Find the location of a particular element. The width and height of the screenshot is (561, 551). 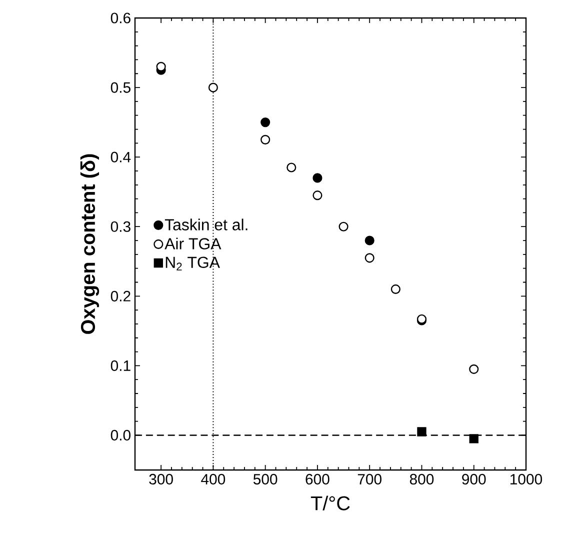

x-tick-label: 300 is located at coordinates (161, 479).